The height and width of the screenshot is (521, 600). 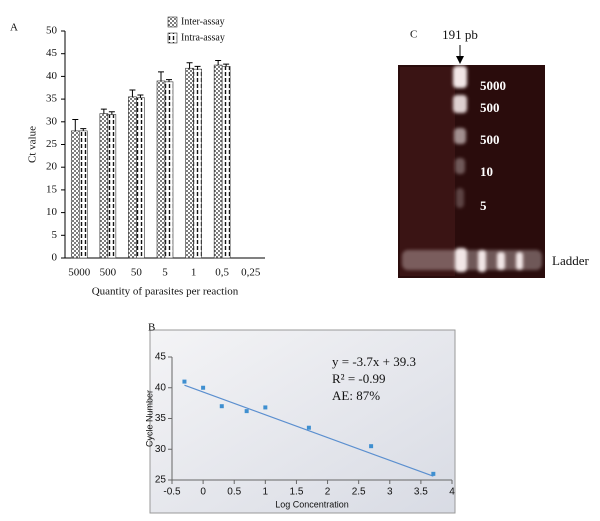 What do you see at coordinates (108, 273) in the screenshot?
I see `x-tick-label: 500` at bounding box center [108, 273].